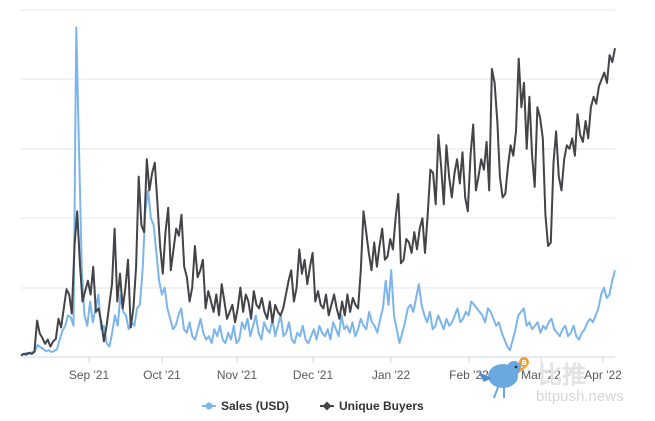 Image resolution: width=655 pixels, height=421 pixels. What do you see at coordinates (255, 406) in the screenshot?
I see `legend-sales-label: Sales (USD)` at bounding box center [255, 406].